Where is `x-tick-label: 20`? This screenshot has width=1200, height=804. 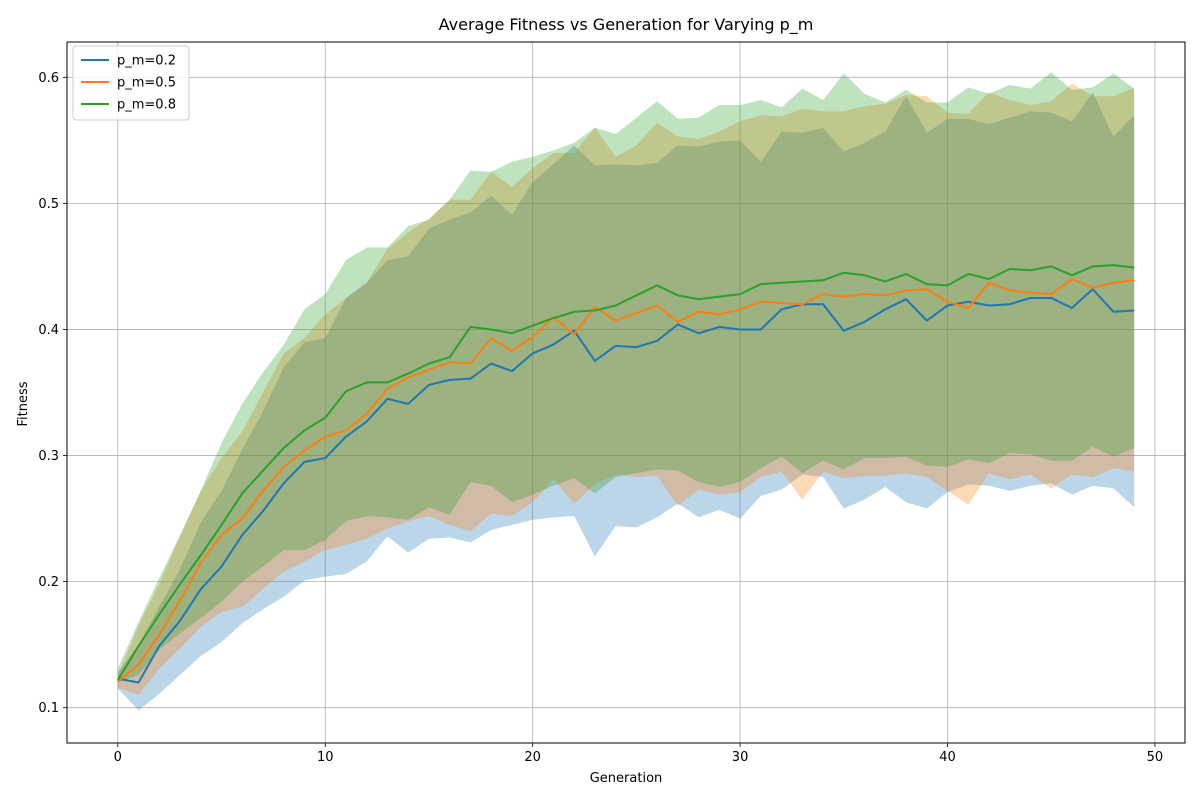
x-tick-label: 20 is located at coordinates (532, 757).